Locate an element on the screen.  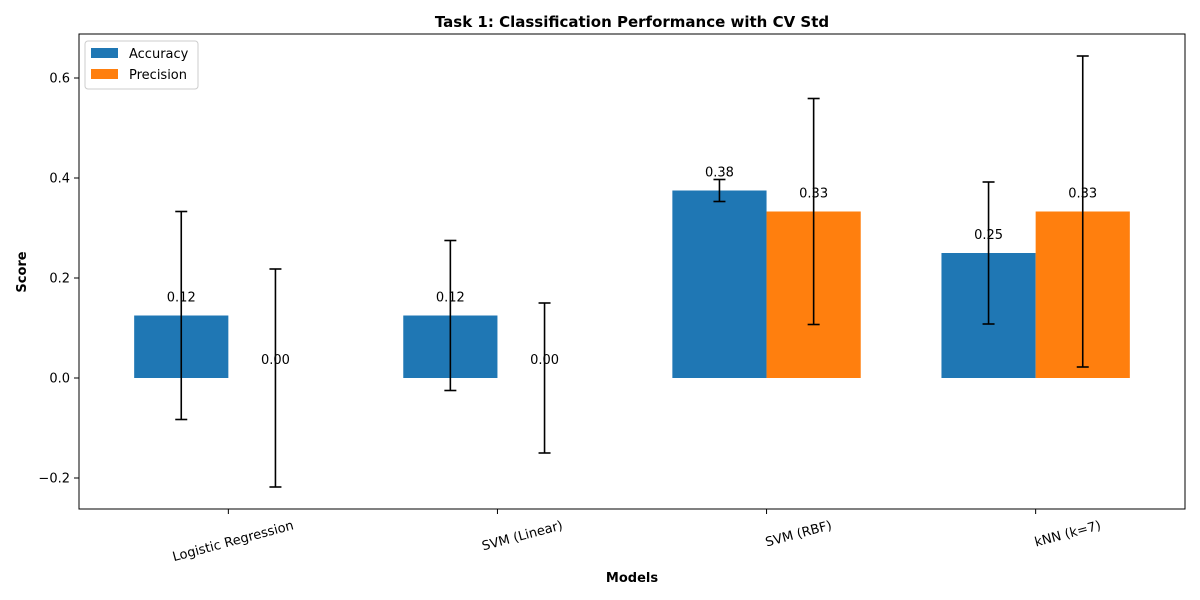
data-label-accuracy-3: 0.25 is located at coordinates (988, 235).